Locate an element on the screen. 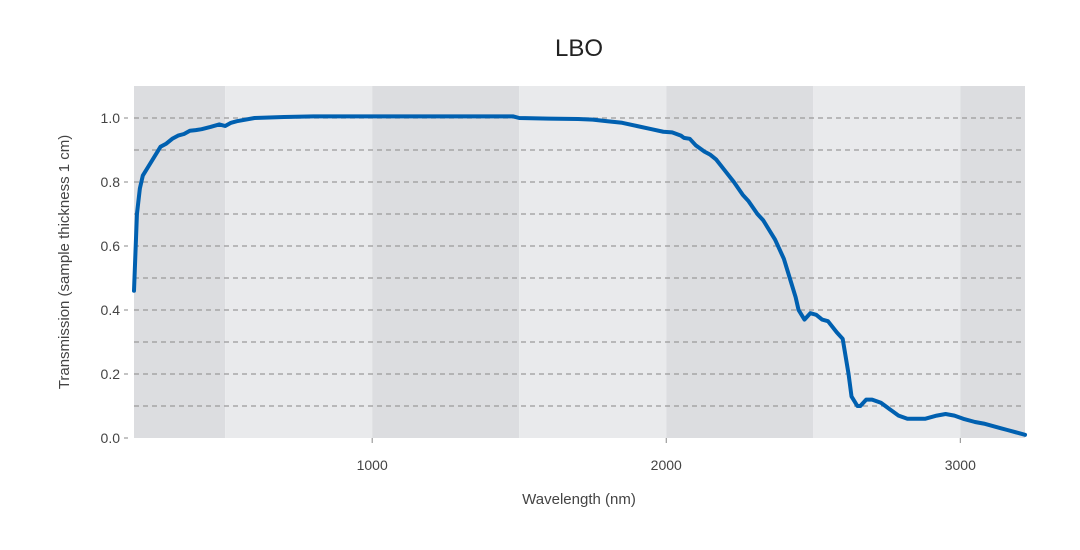  x-tick-label: 2000 is located at coordinates (666, 465).